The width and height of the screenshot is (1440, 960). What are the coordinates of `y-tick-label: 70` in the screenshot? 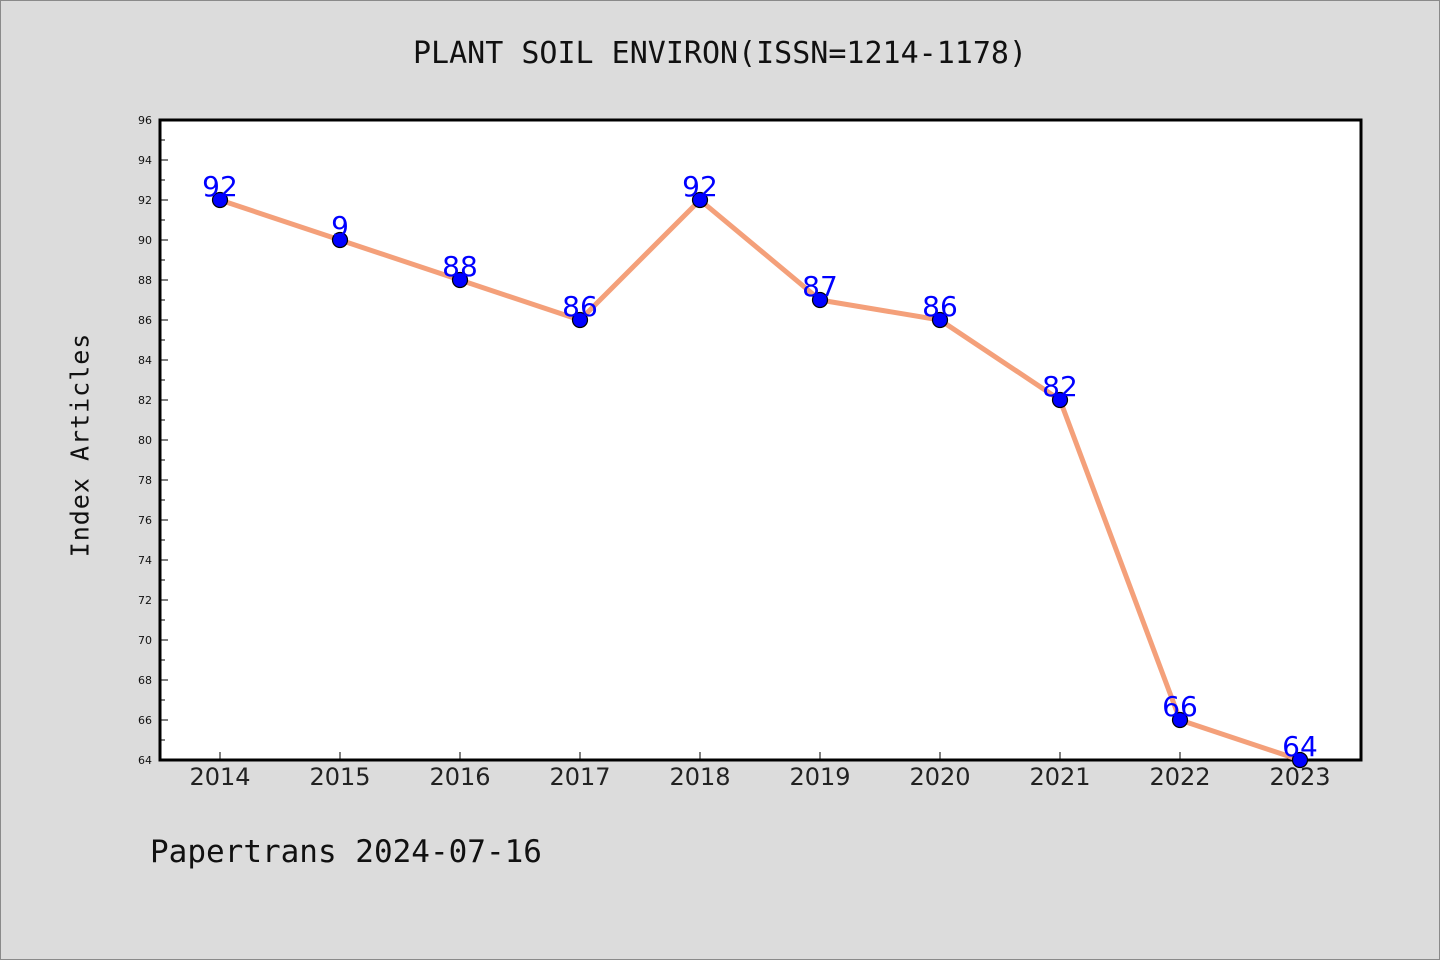 It's located at (145, 640).